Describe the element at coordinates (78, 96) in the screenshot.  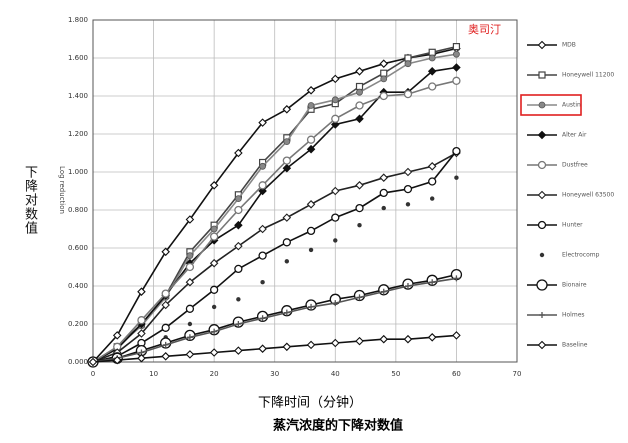
I see `y-tick-label: 1.400` at that location.